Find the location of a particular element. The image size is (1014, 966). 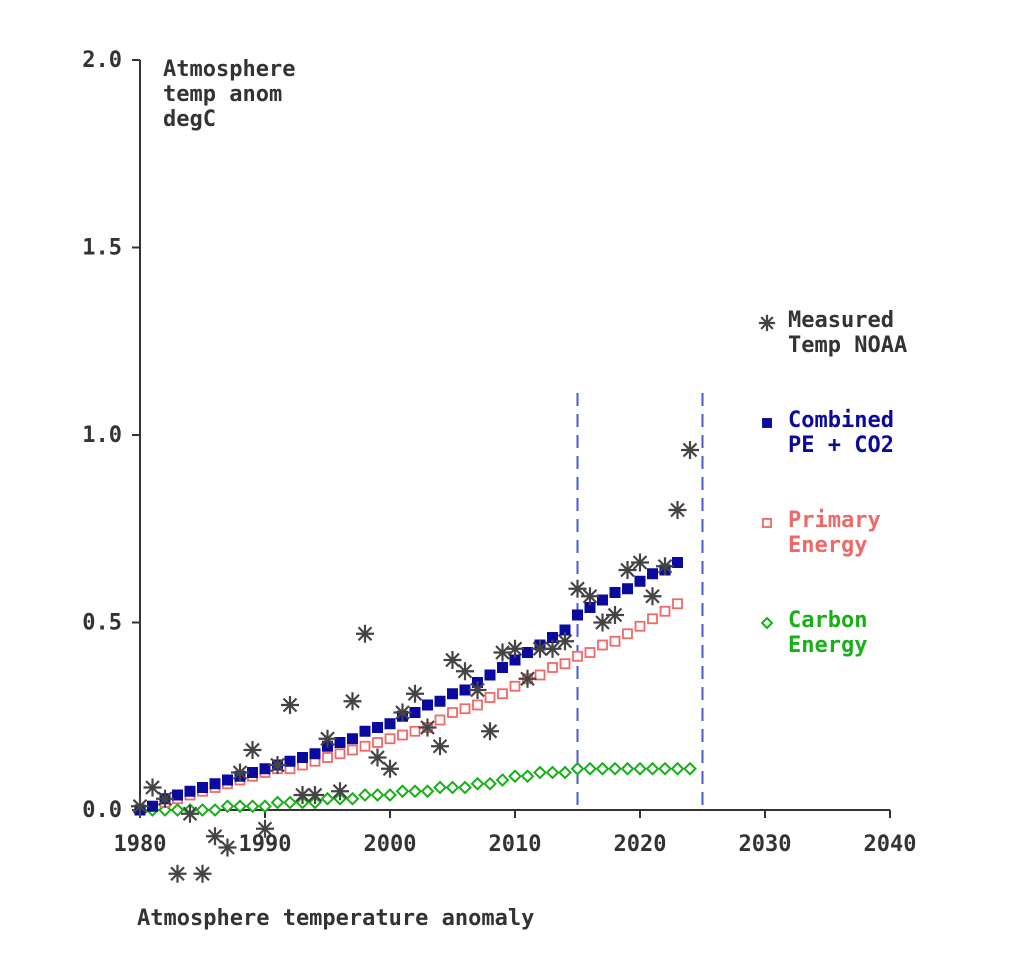

legend-label: Energy is located at coordinates (827, 545).